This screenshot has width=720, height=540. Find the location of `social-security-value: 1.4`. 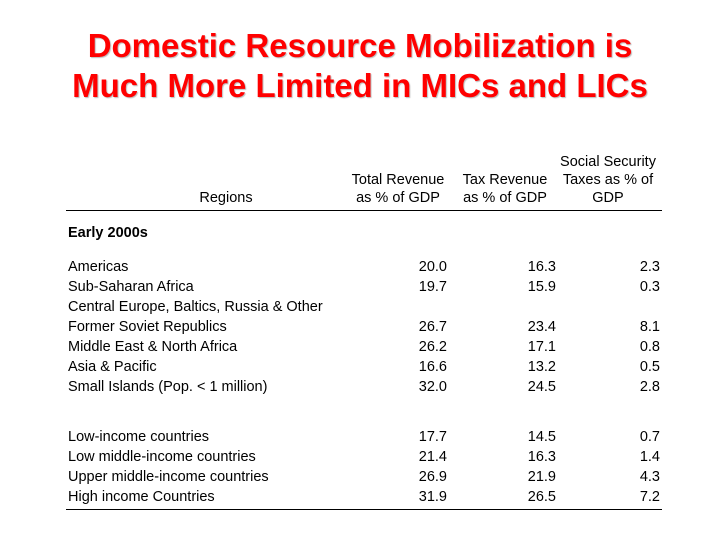

social-security-value: 1.4 is located at coordinates (649, 457).